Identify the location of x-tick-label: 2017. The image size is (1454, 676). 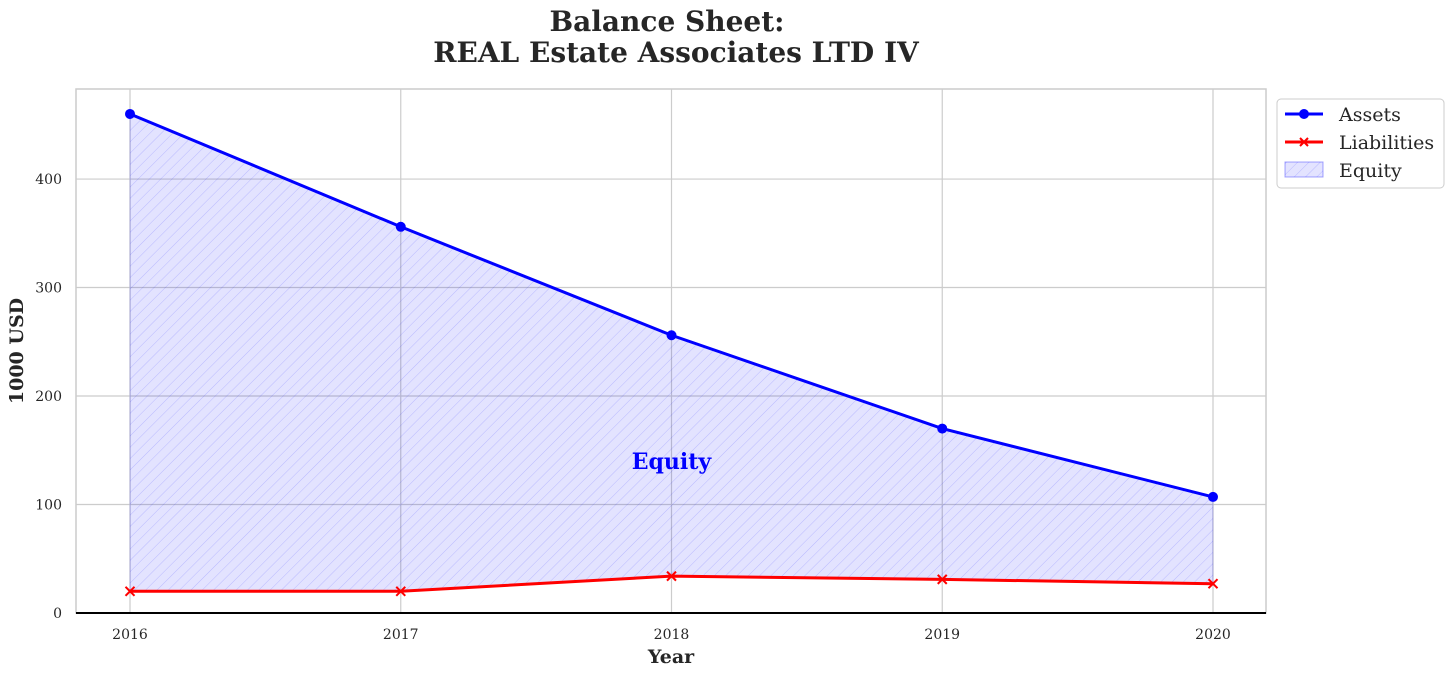
(401, 635).